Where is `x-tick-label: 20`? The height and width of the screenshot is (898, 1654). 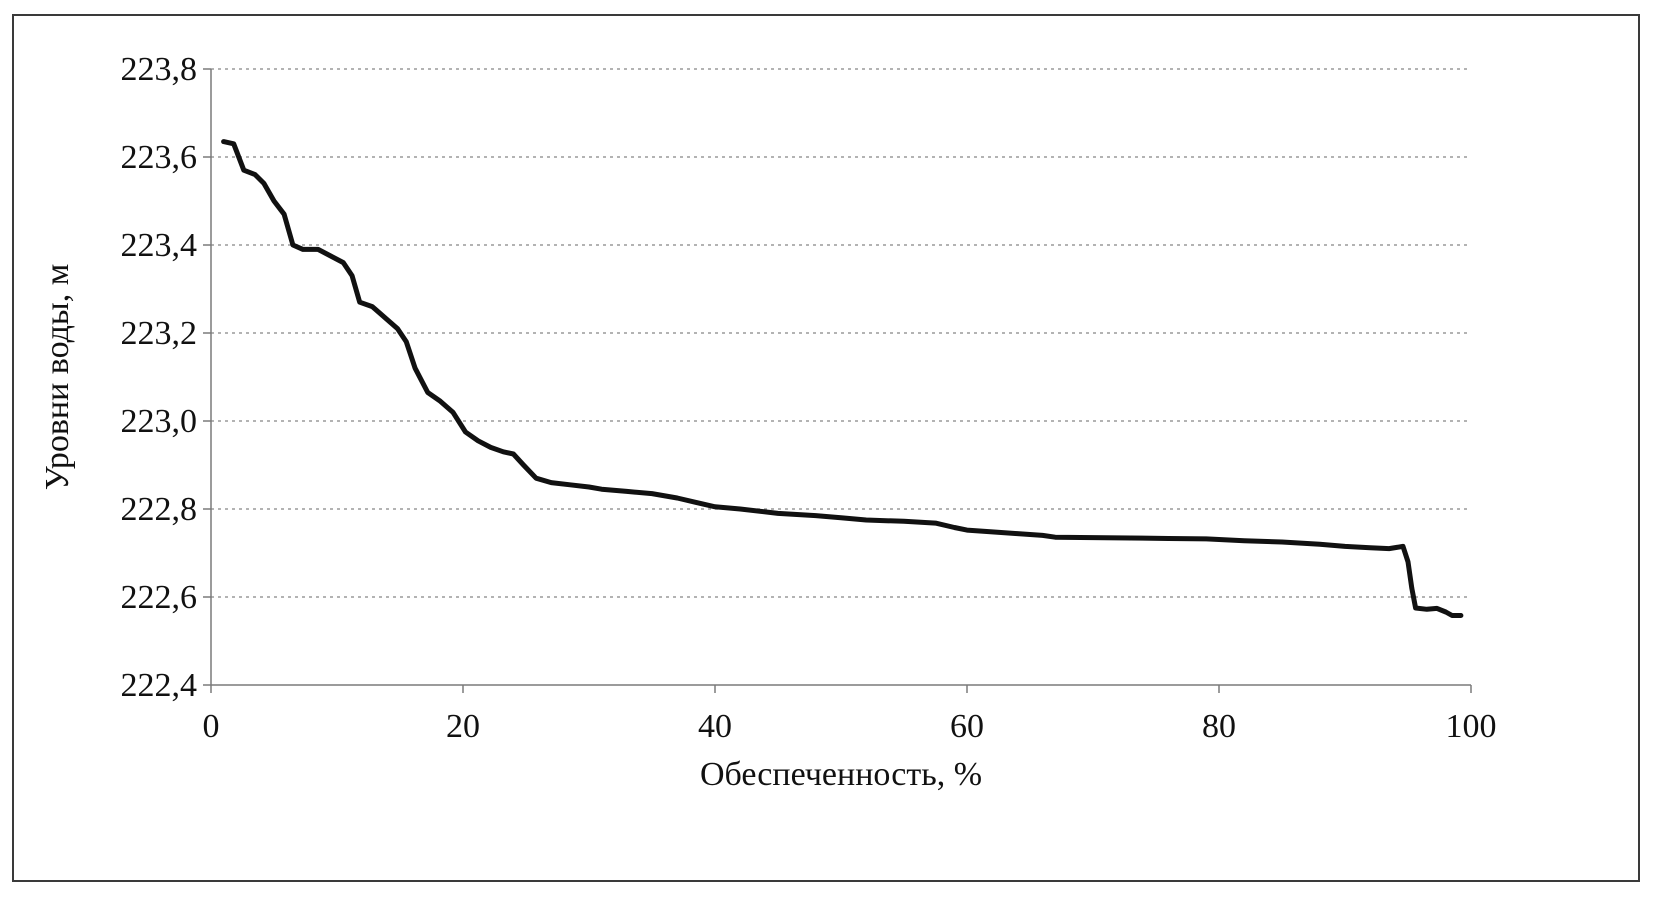 x-tick-label: 20 is located at coordinates (463, 726).